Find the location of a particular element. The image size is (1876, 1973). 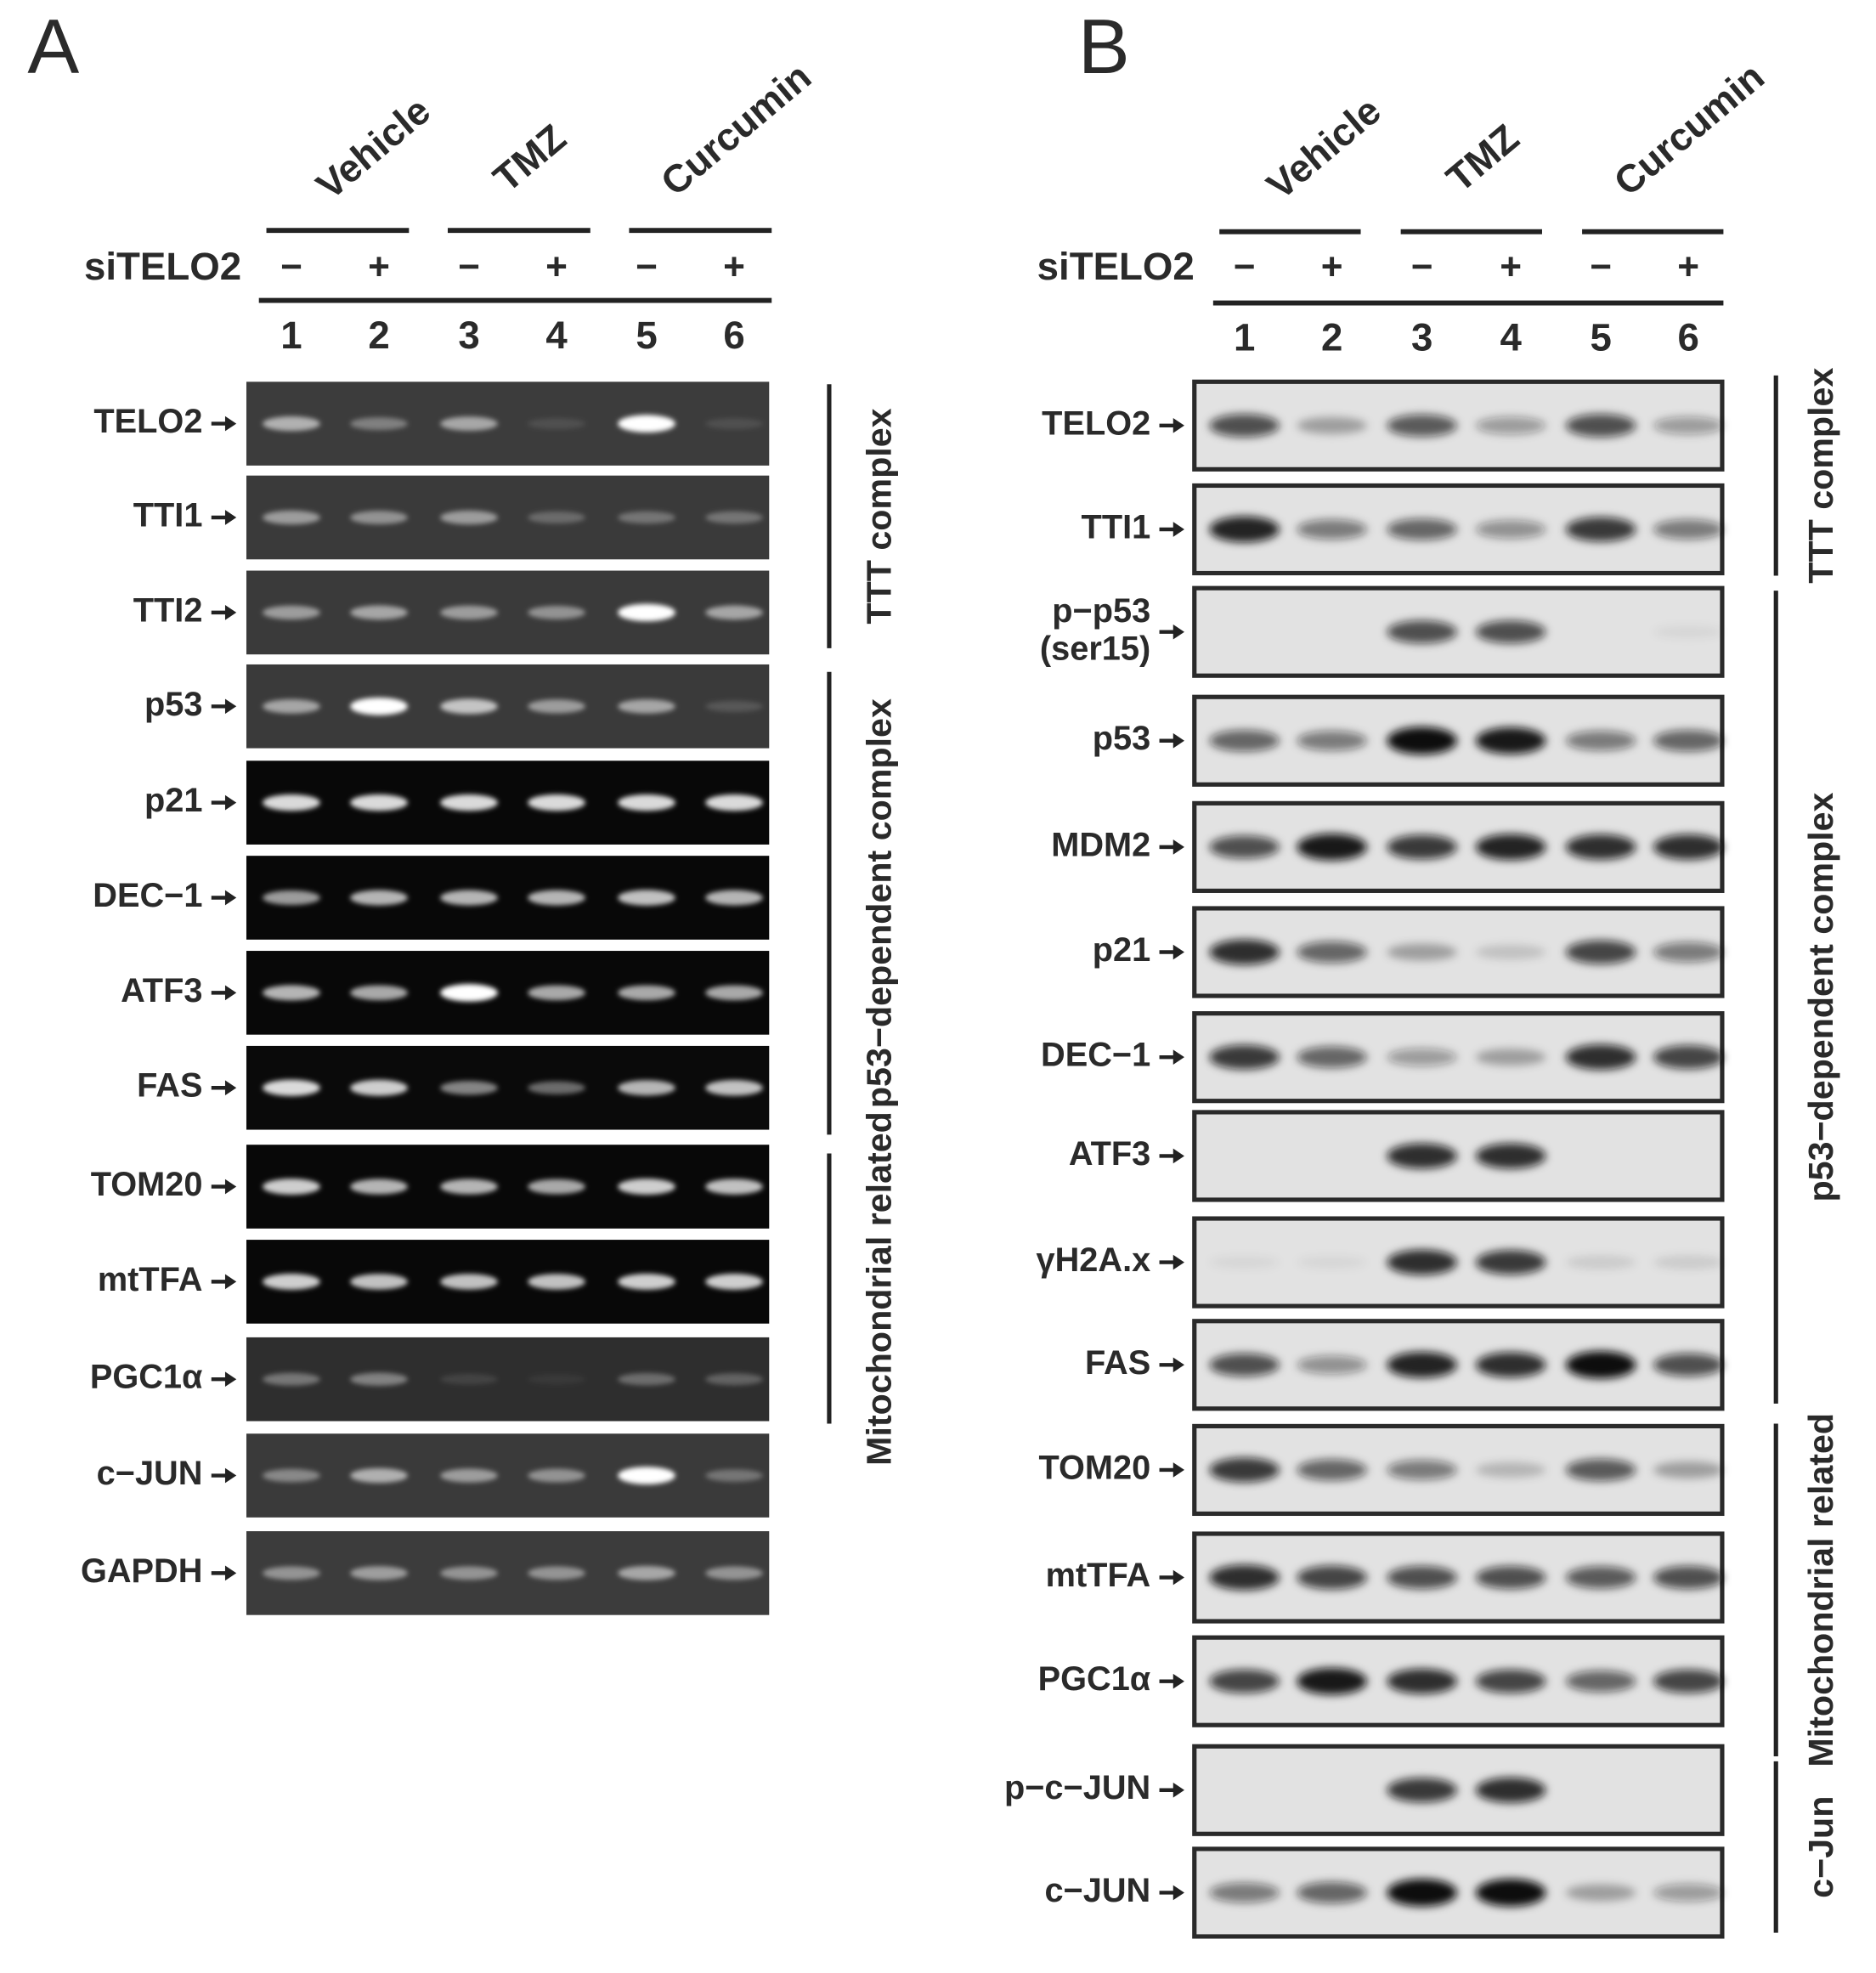

group-label: Vehicle is located at coordinates (1323, 147).